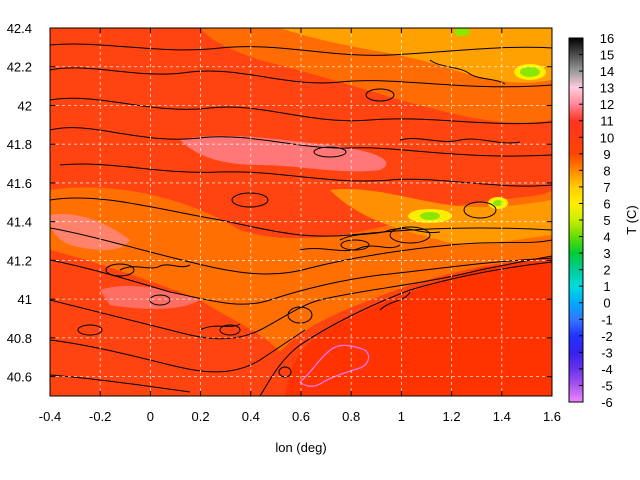 This screenshot has height=480, width=640. I want to click on colorbar-tick-label: 13, so click(607, 88).